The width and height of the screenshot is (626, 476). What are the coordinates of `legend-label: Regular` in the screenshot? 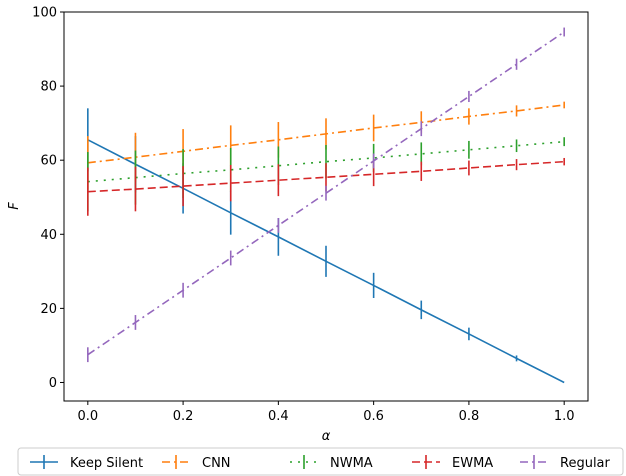 It's located at (585, 463).